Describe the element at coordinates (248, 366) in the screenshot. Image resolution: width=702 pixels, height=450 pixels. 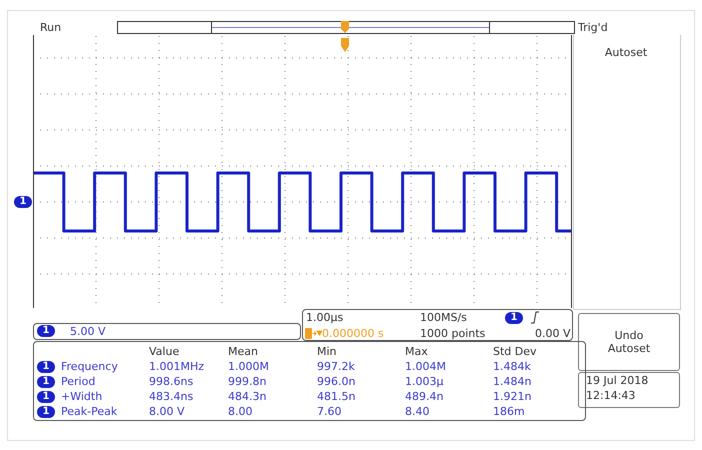
I see `text: 1.000M` at that location.